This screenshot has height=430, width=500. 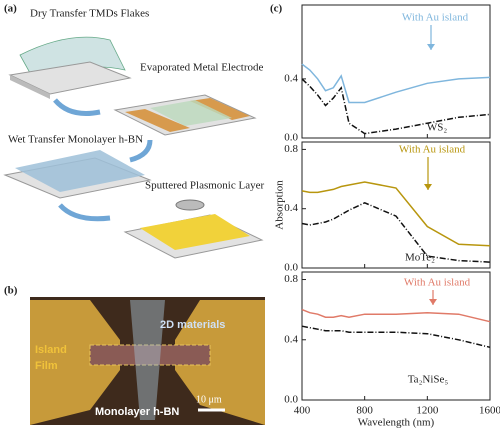 What do you see at coordinates (195, 232) in the screenshot?
I see `plasmonic-layer` at bounding box center [195, 232].